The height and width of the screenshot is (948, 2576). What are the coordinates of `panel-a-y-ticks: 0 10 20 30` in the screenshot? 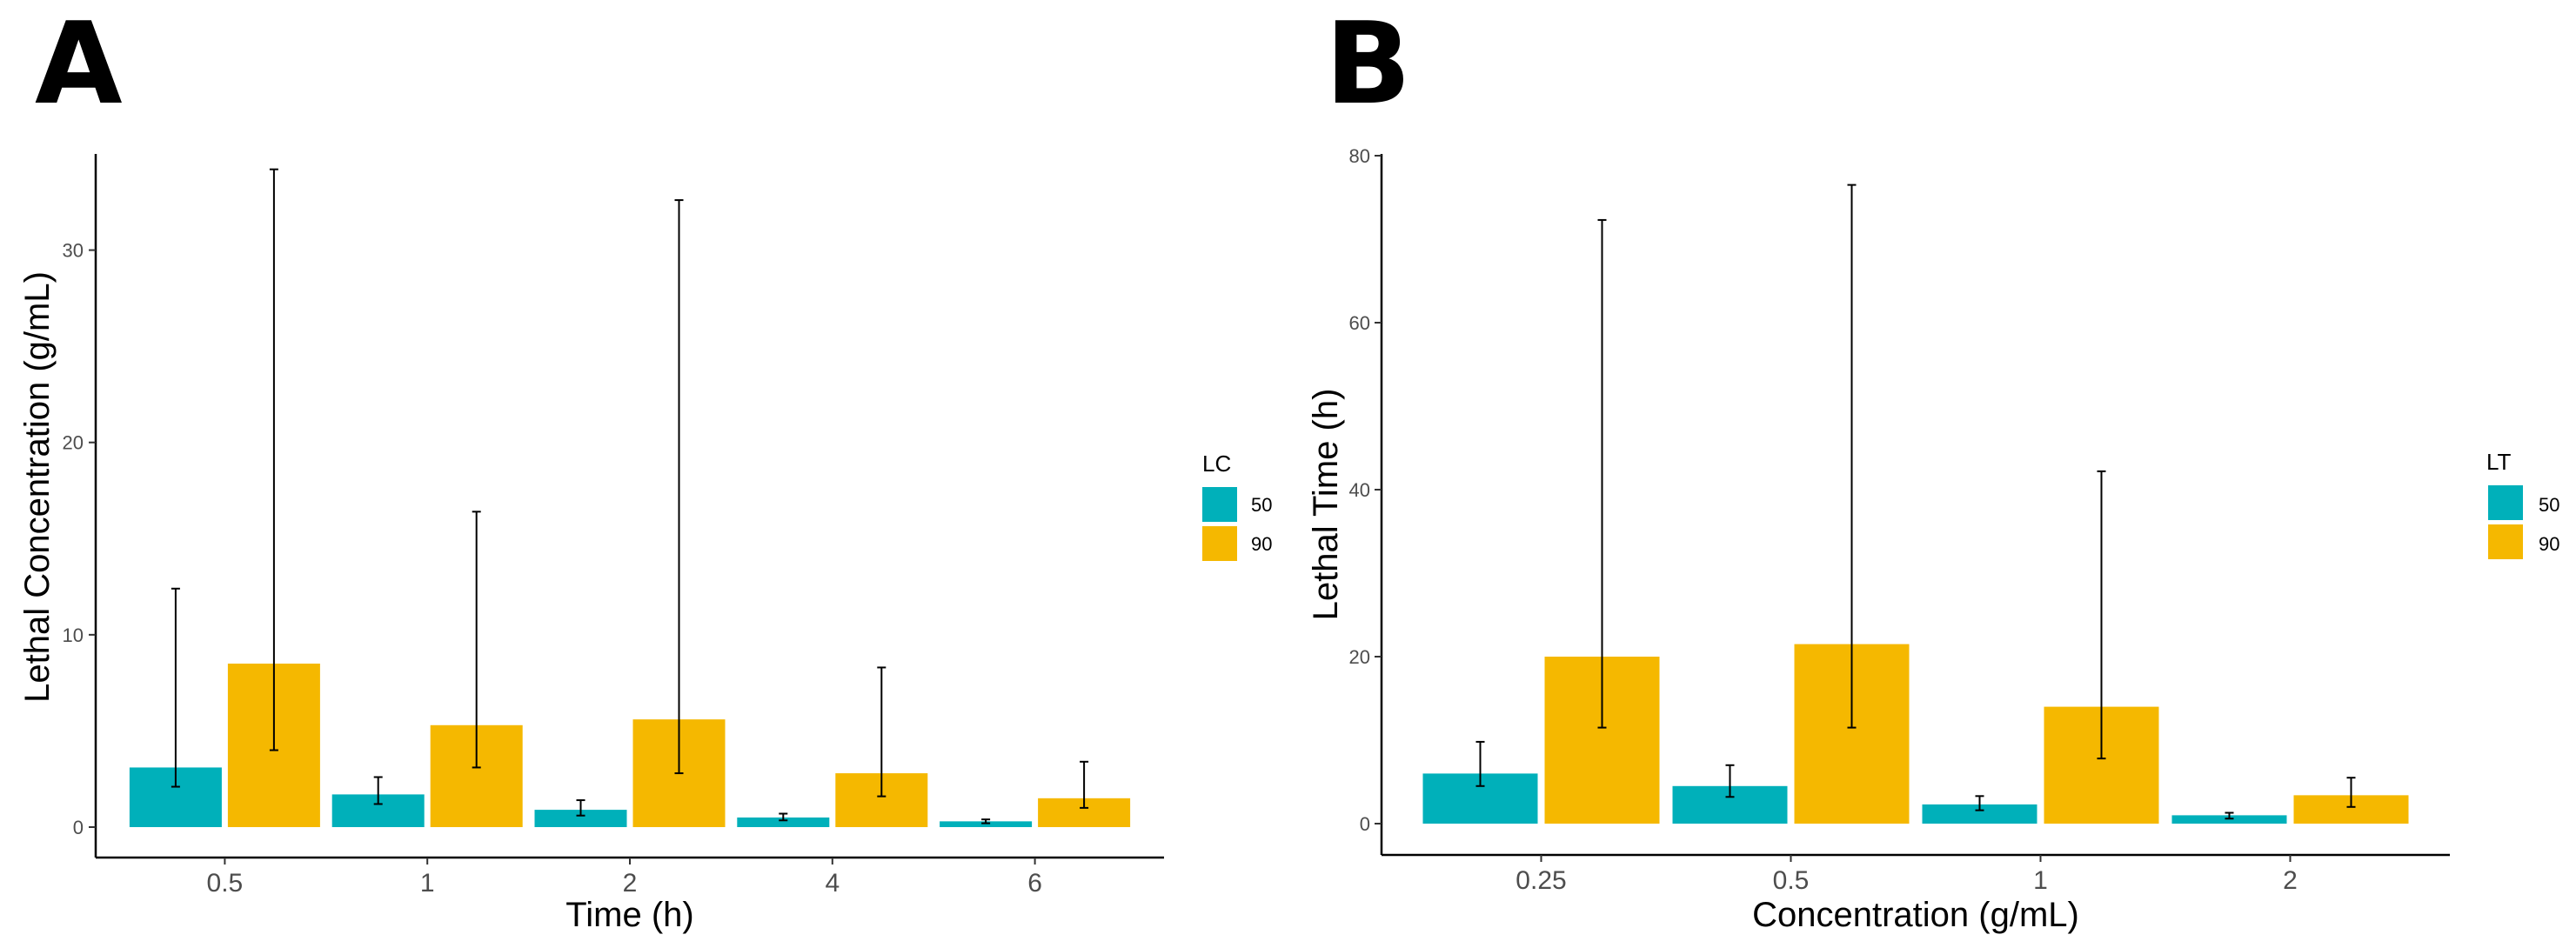 It's located at (79, 539).